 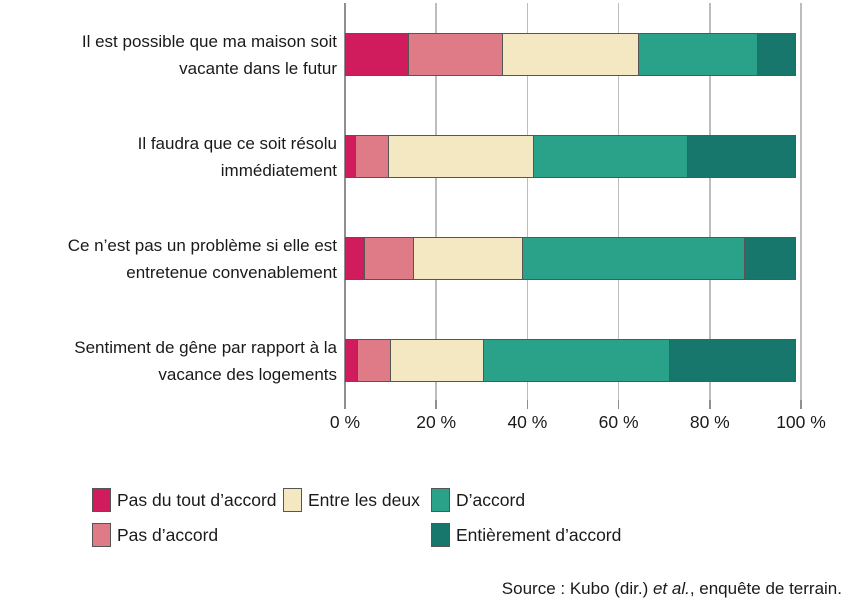 I want to click on legend-item: Entièrement d’accord, so click(x=526, y=535).